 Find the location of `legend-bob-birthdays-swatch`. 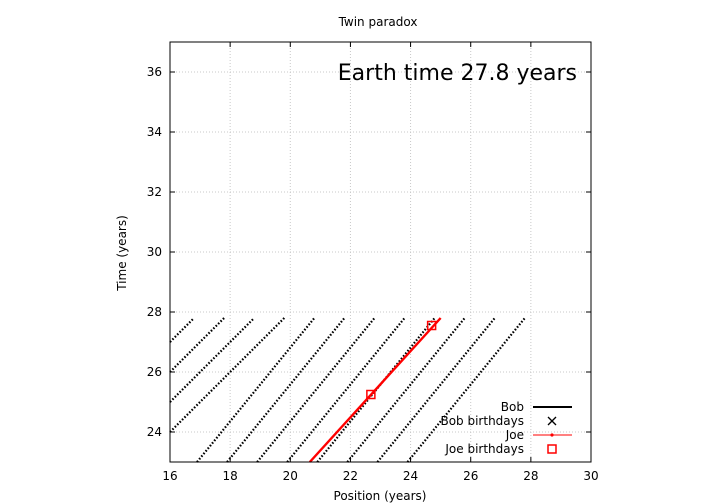

legend-bob-birthdays-swatch is located at coordinates (552, 421).